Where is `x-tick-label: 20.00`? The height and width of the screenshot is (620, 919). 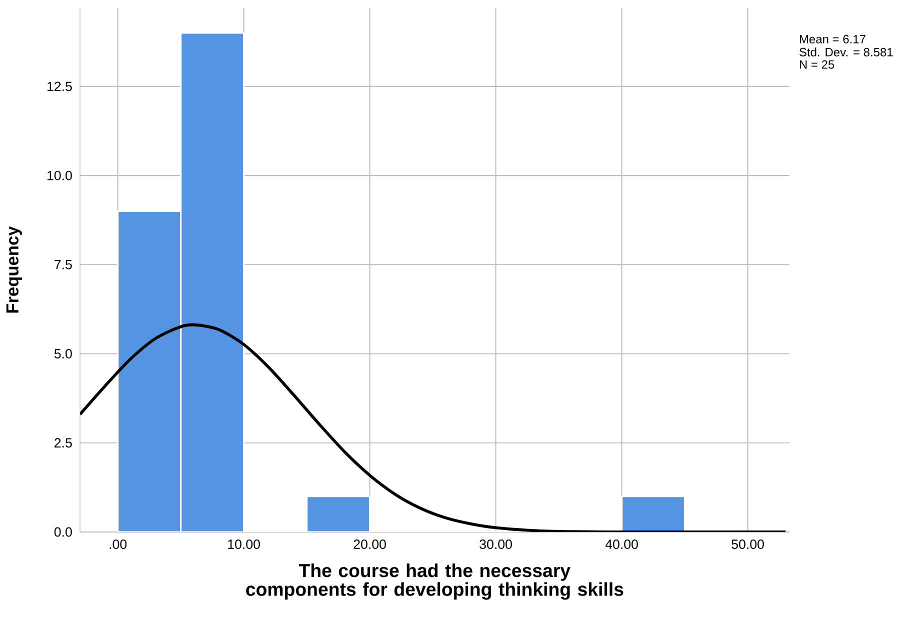
x-tick-label: 20.00 is located at coordinates (370, 544).